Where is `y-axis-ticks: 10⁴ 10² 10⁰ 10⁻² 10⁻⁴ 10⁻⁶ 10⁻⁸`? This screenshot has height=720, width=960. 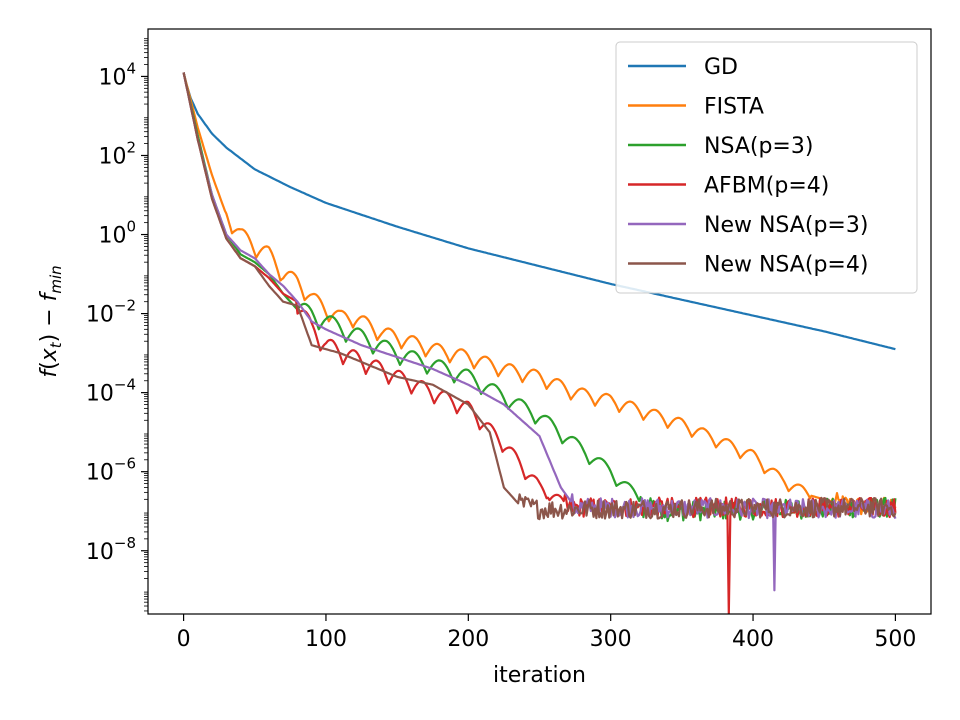
y-axis-ticks: 10⁴ 10² 10⁰ 10⁻² 10⁻⁴ 10⁻⁶ 10⁻⁸ is located at coordinates (117, 325).